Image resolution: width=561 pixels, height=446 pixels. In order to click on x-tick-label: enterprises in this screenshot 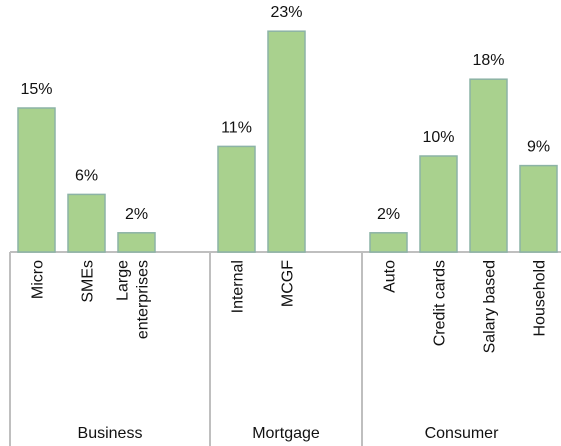, I will do `click(143, 299)`.